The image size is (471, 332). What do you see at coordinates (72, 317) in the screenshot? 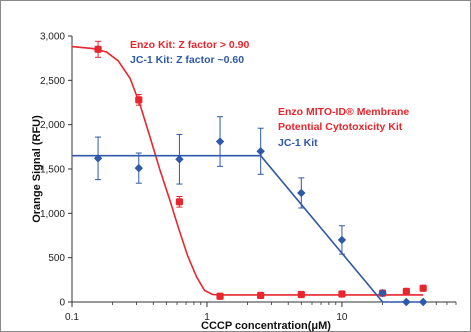
I see `x-tick-label: 0.1` at bounding box center [72, 317].